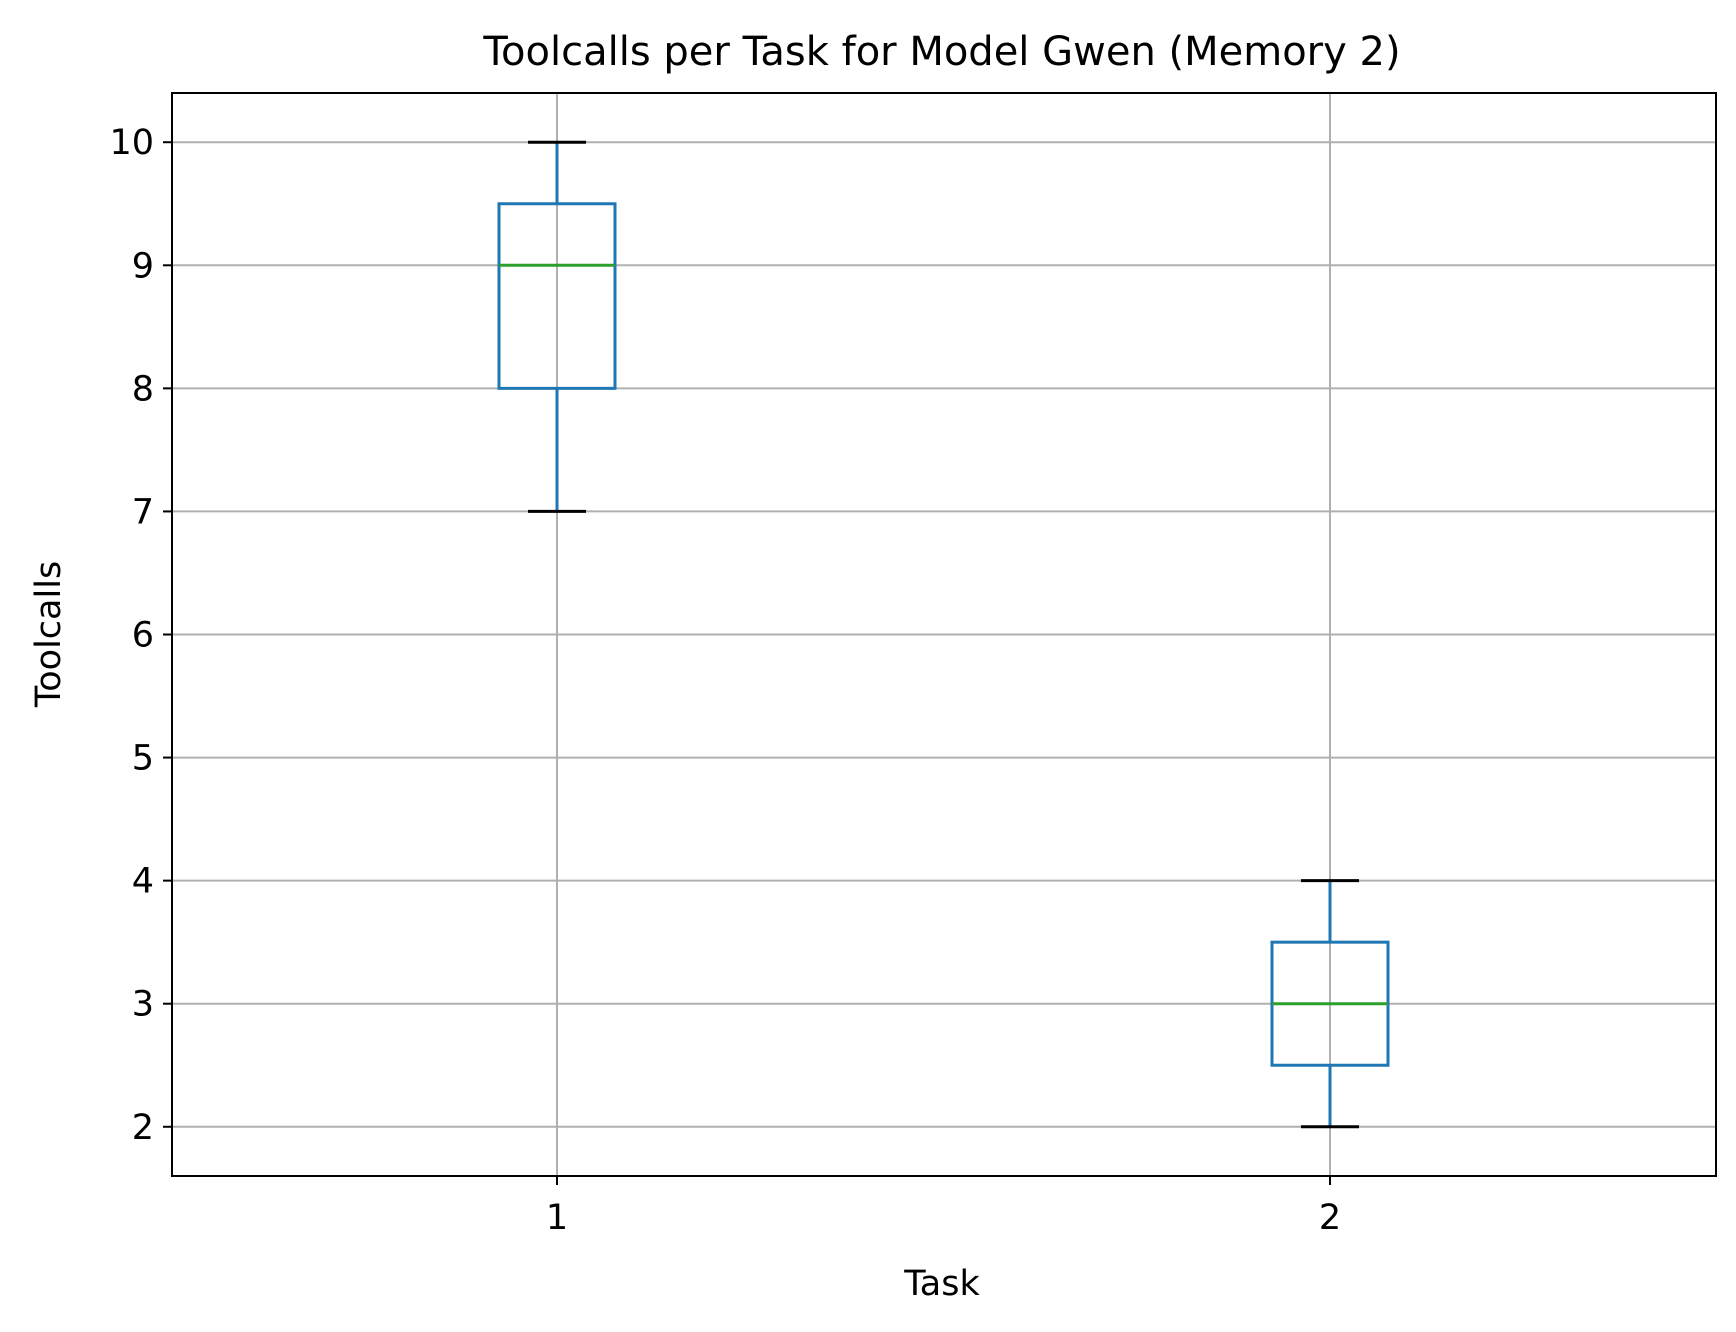  I want to click on y-tick-label: 5, so click(143, 759).